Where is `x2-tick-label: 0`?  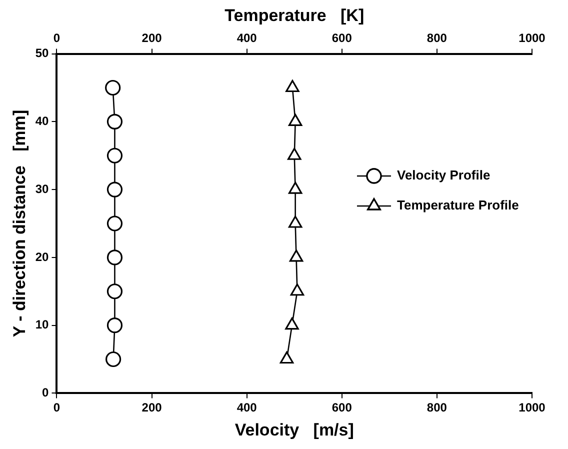
x2-tick-label: 0 is located at coordinates (56, 37).